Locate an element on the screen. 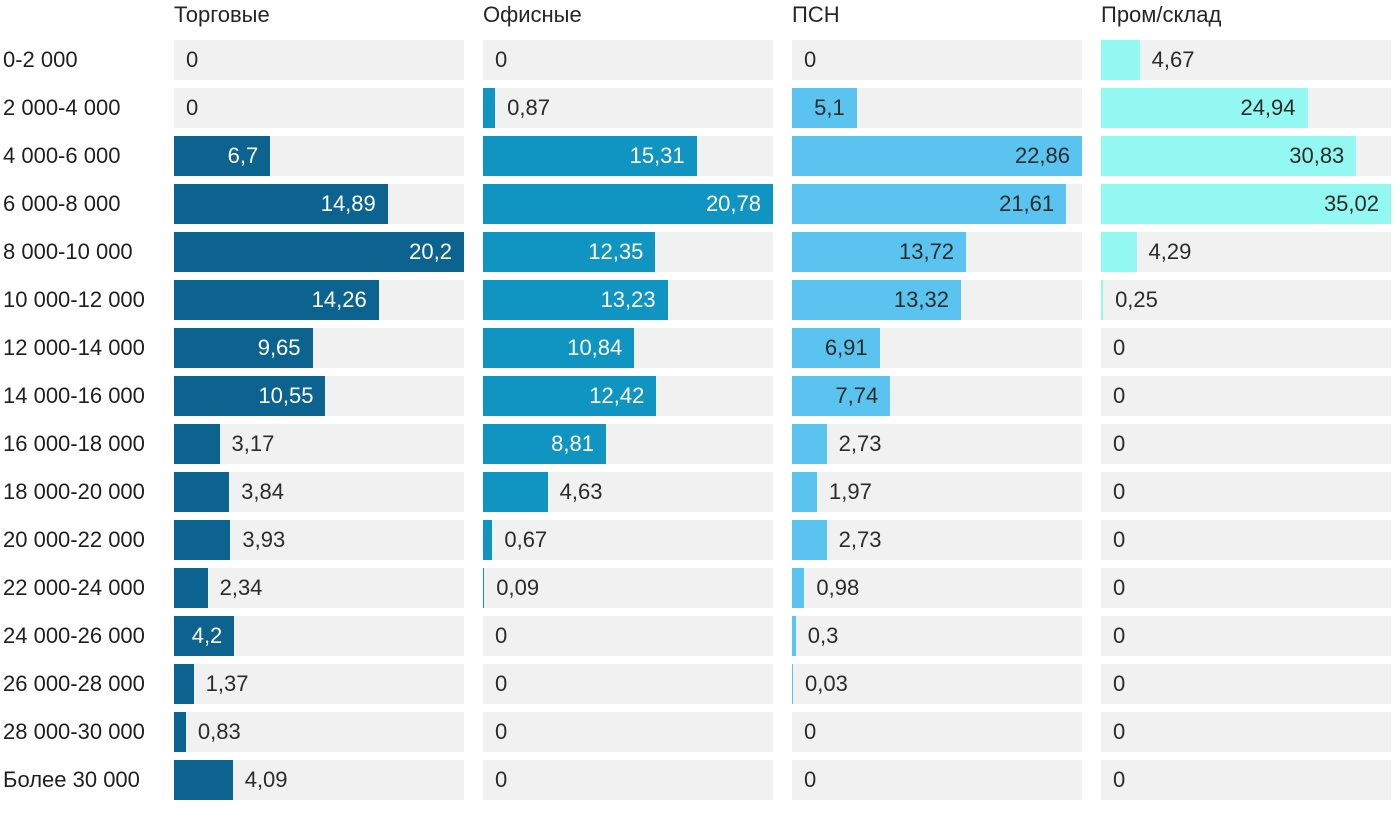 The width and height of the screenshot is (1400, 814). bar-value-label: 20,78 is located at coordinates (733, 203).